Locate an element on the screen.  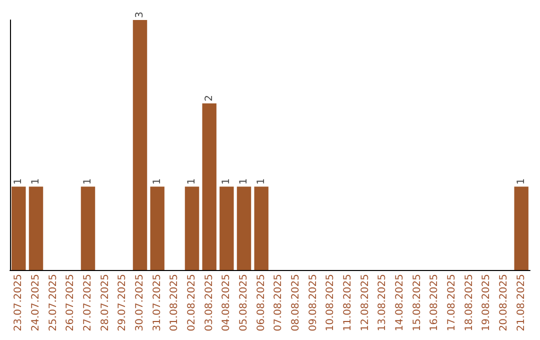
x-tick-label: 05.08.2025 is located at coordinates (244, 303).